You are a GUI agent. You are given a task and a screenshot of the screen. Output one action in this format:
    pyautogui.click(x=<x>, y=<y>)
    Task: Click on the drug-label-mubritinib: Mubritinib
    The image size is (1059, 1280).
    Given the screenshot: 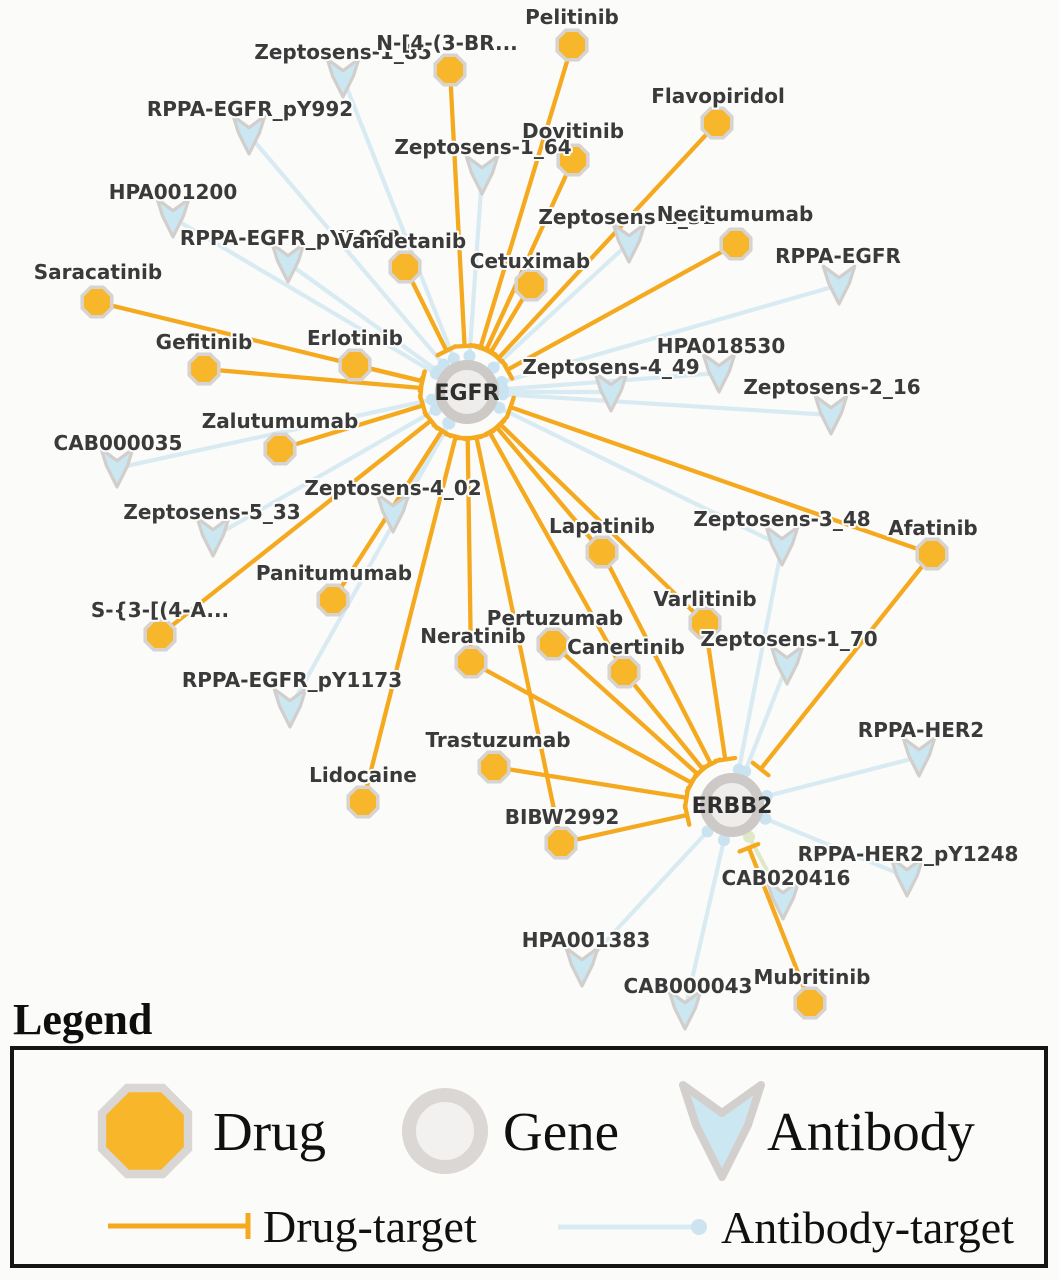 What is the action you would take?
    pyautogui.click(x=811, y=977)
    